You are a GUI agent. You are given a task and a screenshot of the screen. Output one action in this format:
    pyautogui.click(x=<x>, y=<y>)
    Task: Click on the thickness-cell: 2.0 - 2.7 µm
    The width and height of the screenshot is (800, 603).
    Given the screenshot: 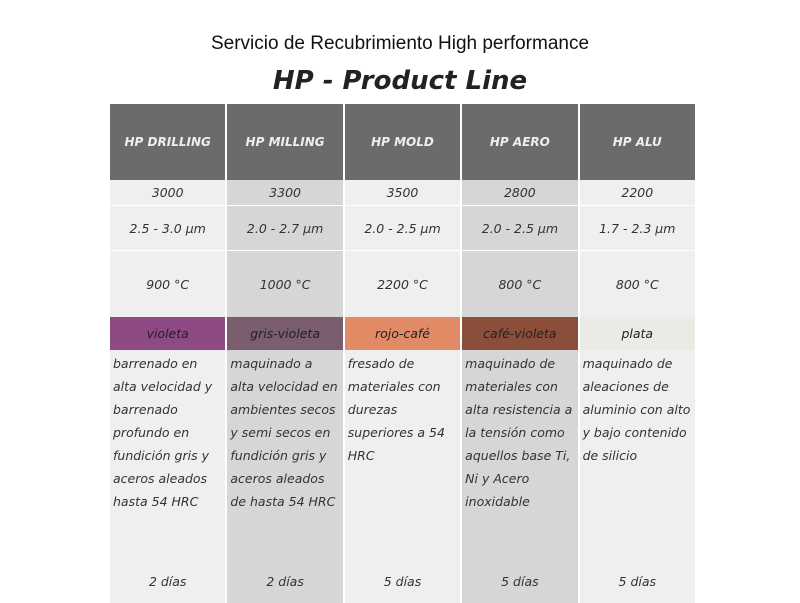 What is the action you would take?
    pyautogui.click(x=285, y=228)
    